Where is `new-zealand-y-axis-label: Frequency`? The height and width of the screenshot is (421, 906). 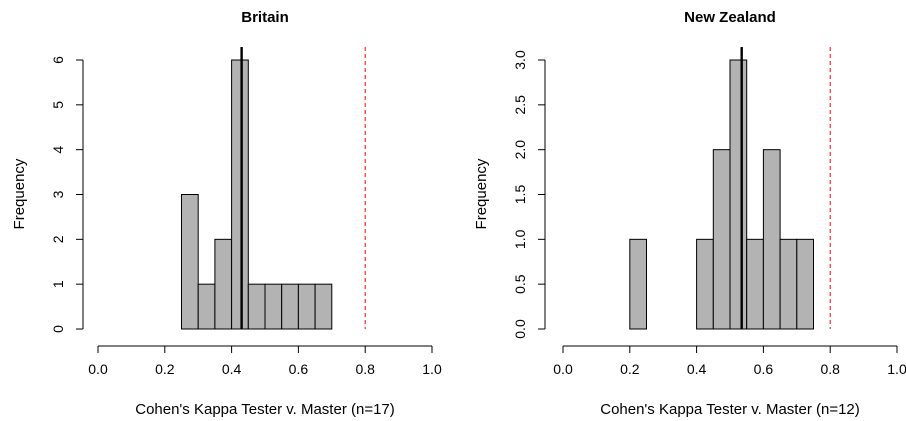 new-zealand-y-axis-label: Frequency is located at coordinates (481, 193).